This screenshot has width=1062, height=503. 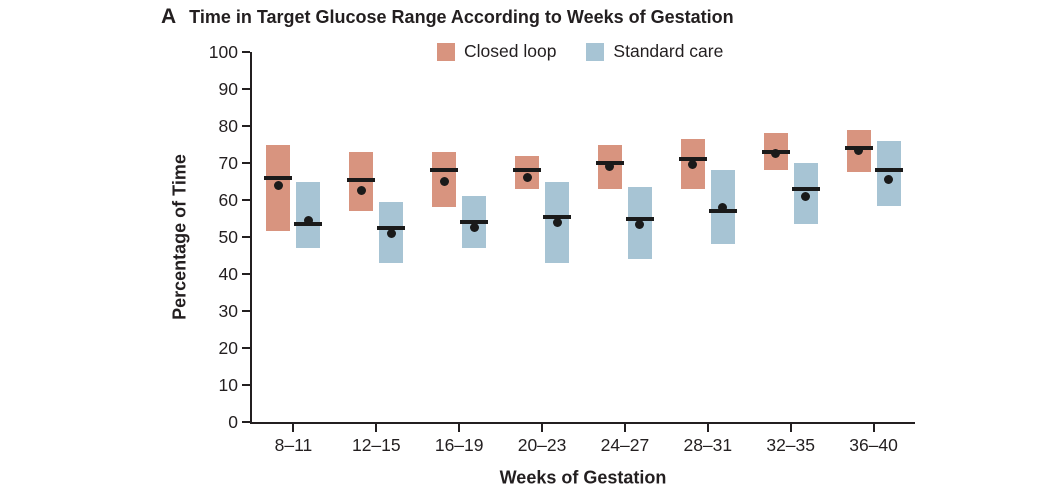 What do you see at coordinates (251, 238) in the screenshot?
I see `y-axis-line` at bounding box center [251, 238].